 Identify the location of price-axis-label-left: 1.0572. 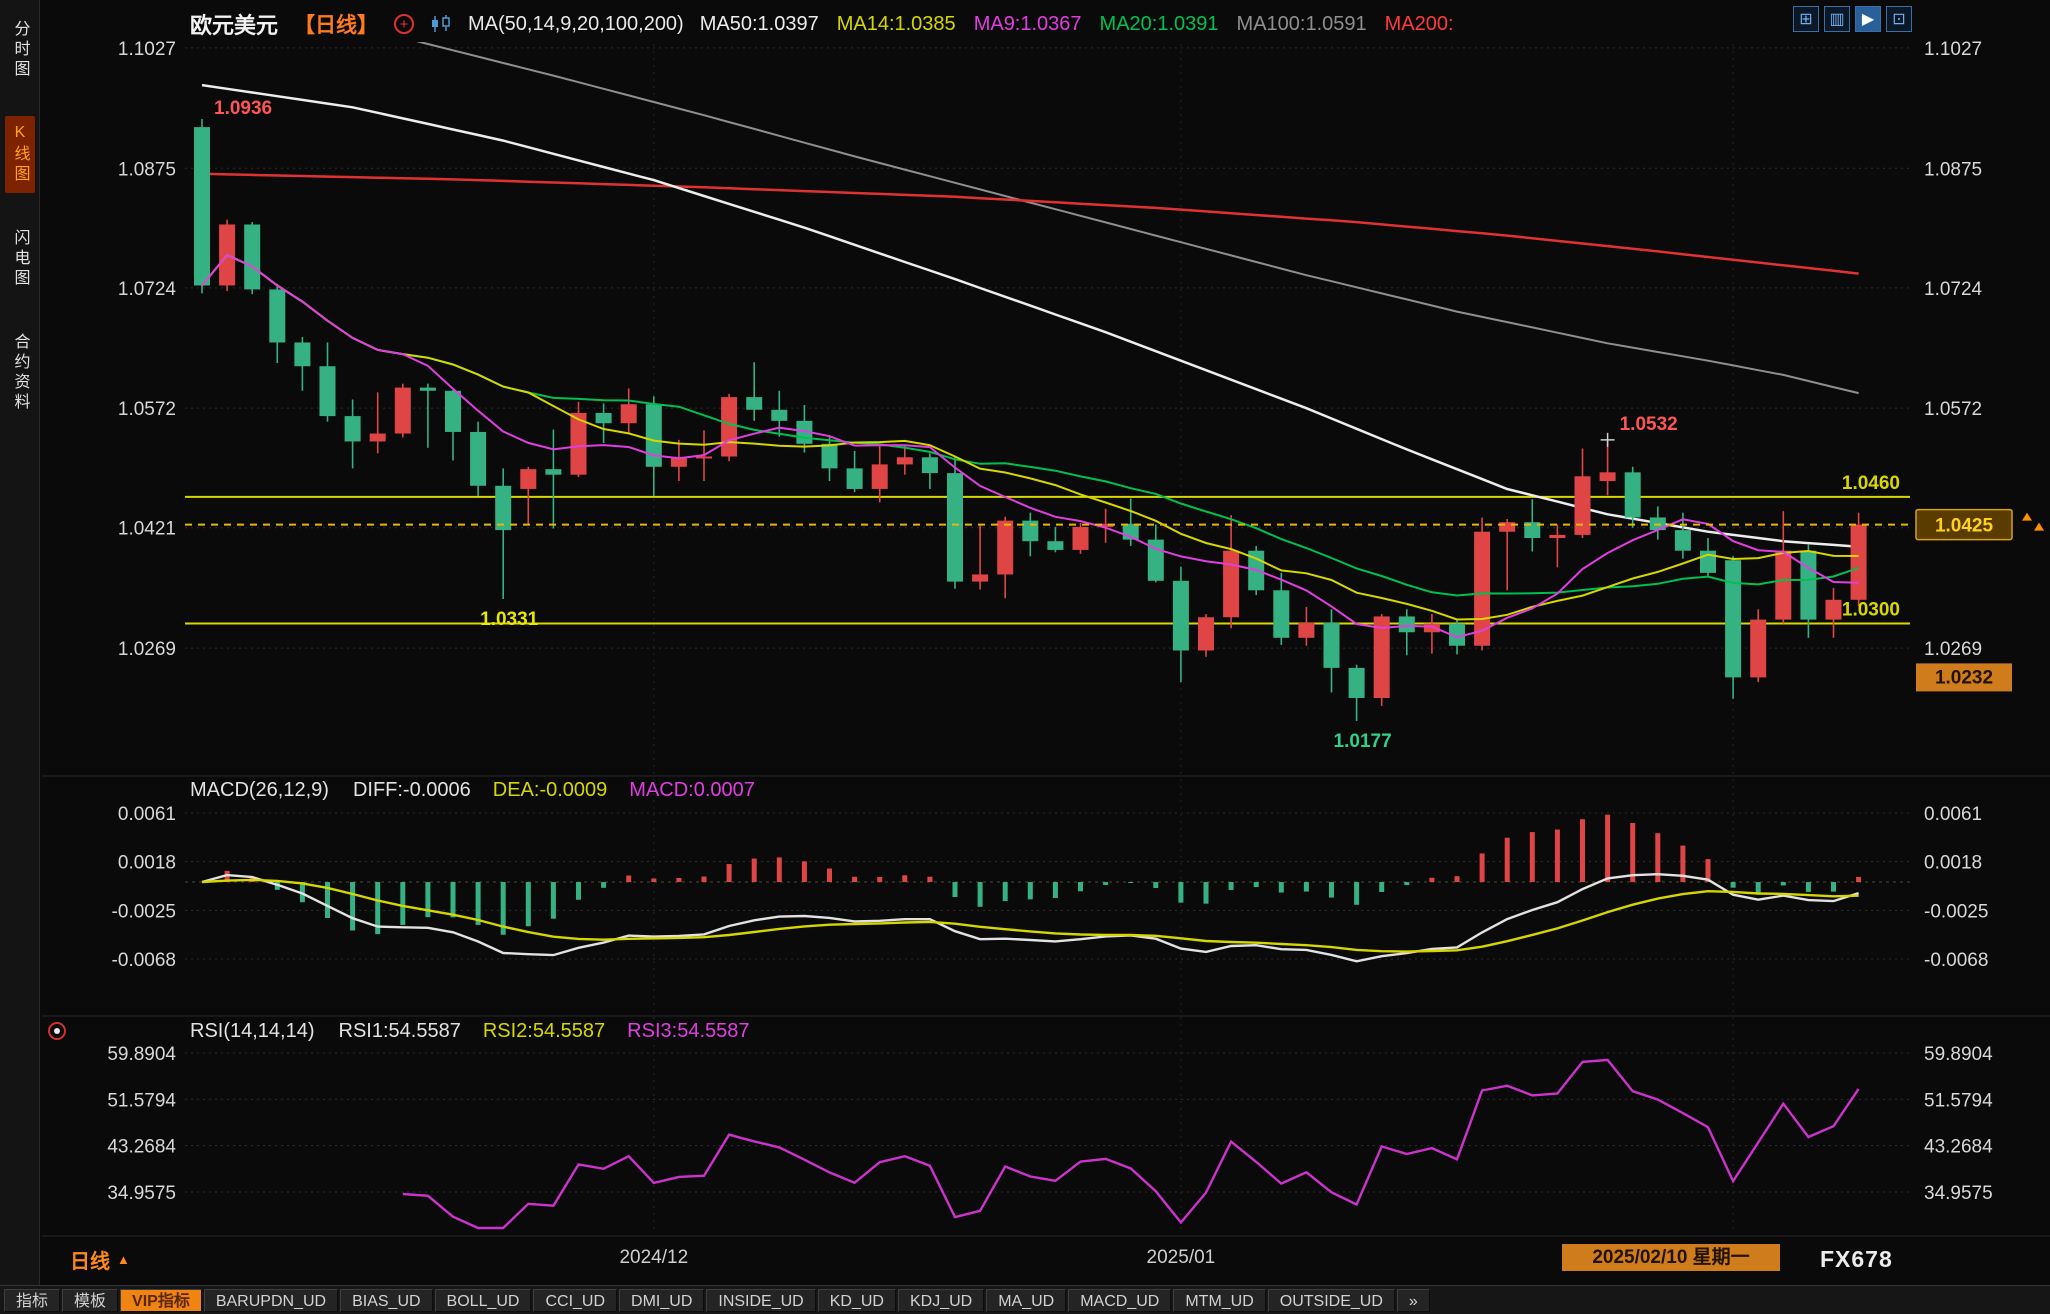
(147, 409).